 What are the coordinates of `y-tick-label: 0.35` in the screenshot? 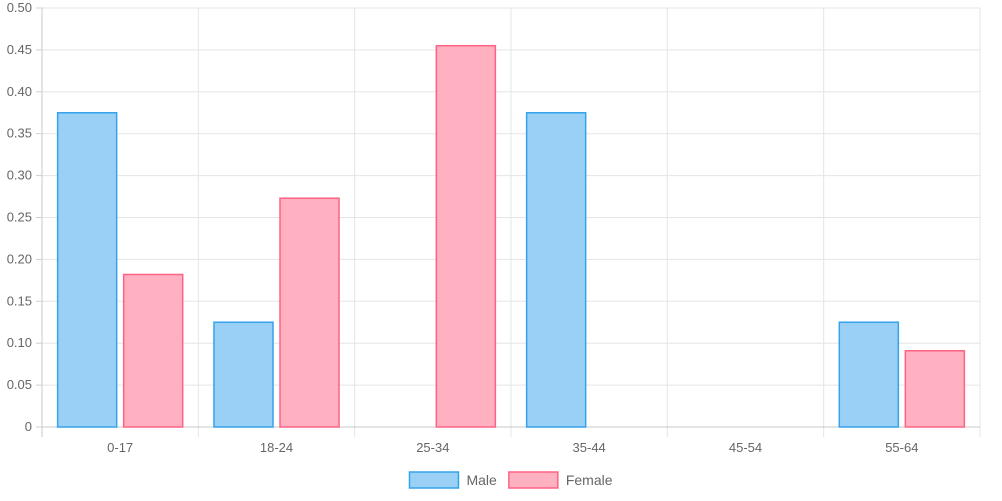 It's located at (19, 133).